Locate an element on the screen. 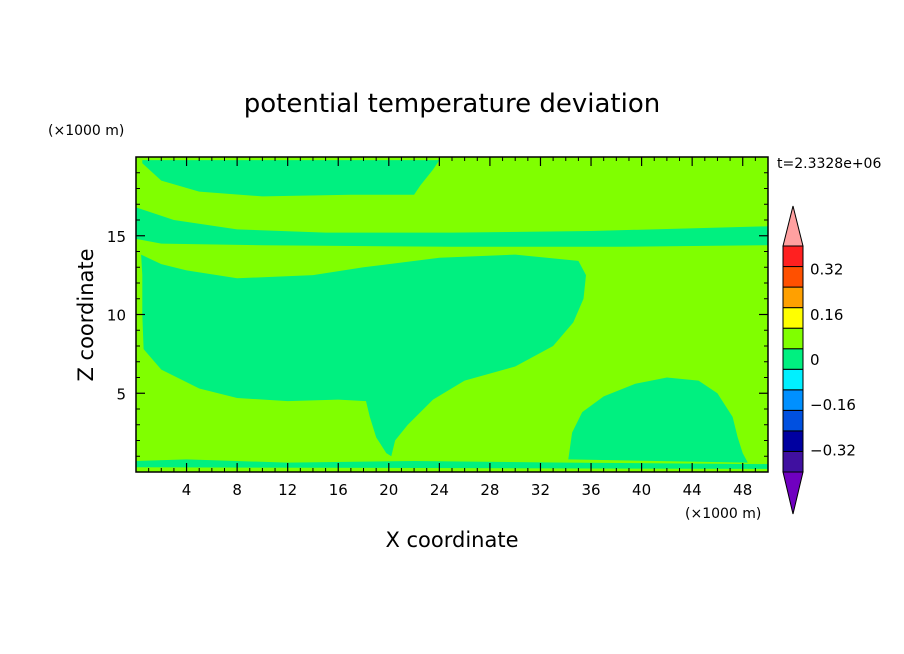  x-tick-label: 32 is located at coordinates (540, 490).